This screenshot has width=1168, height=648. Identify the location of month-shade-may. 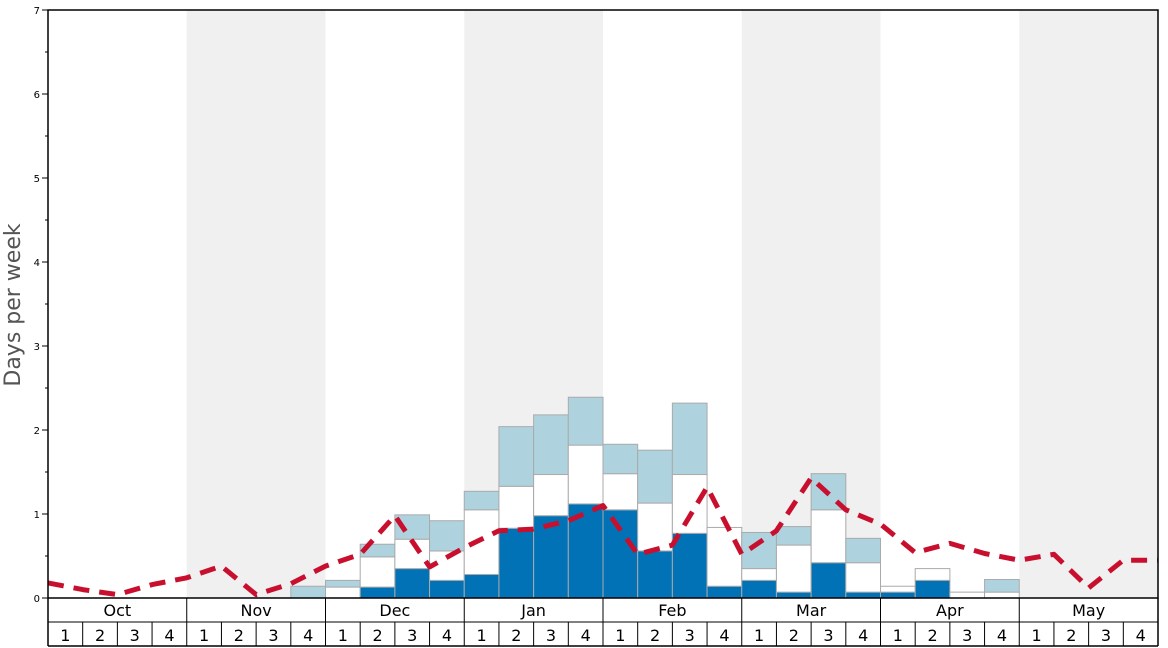
(1088, 304).